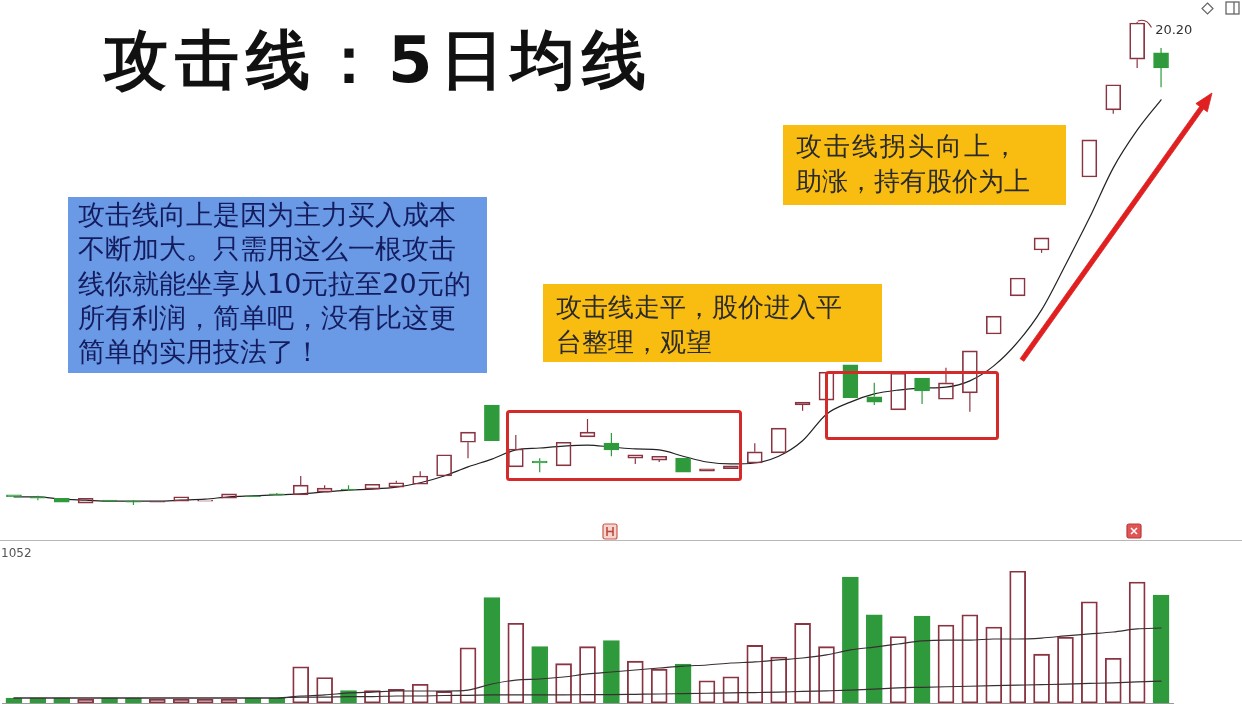  Describe the element at coordinates (1174, 30) in the screenshot. I see `annotation: 20.20` at that location.